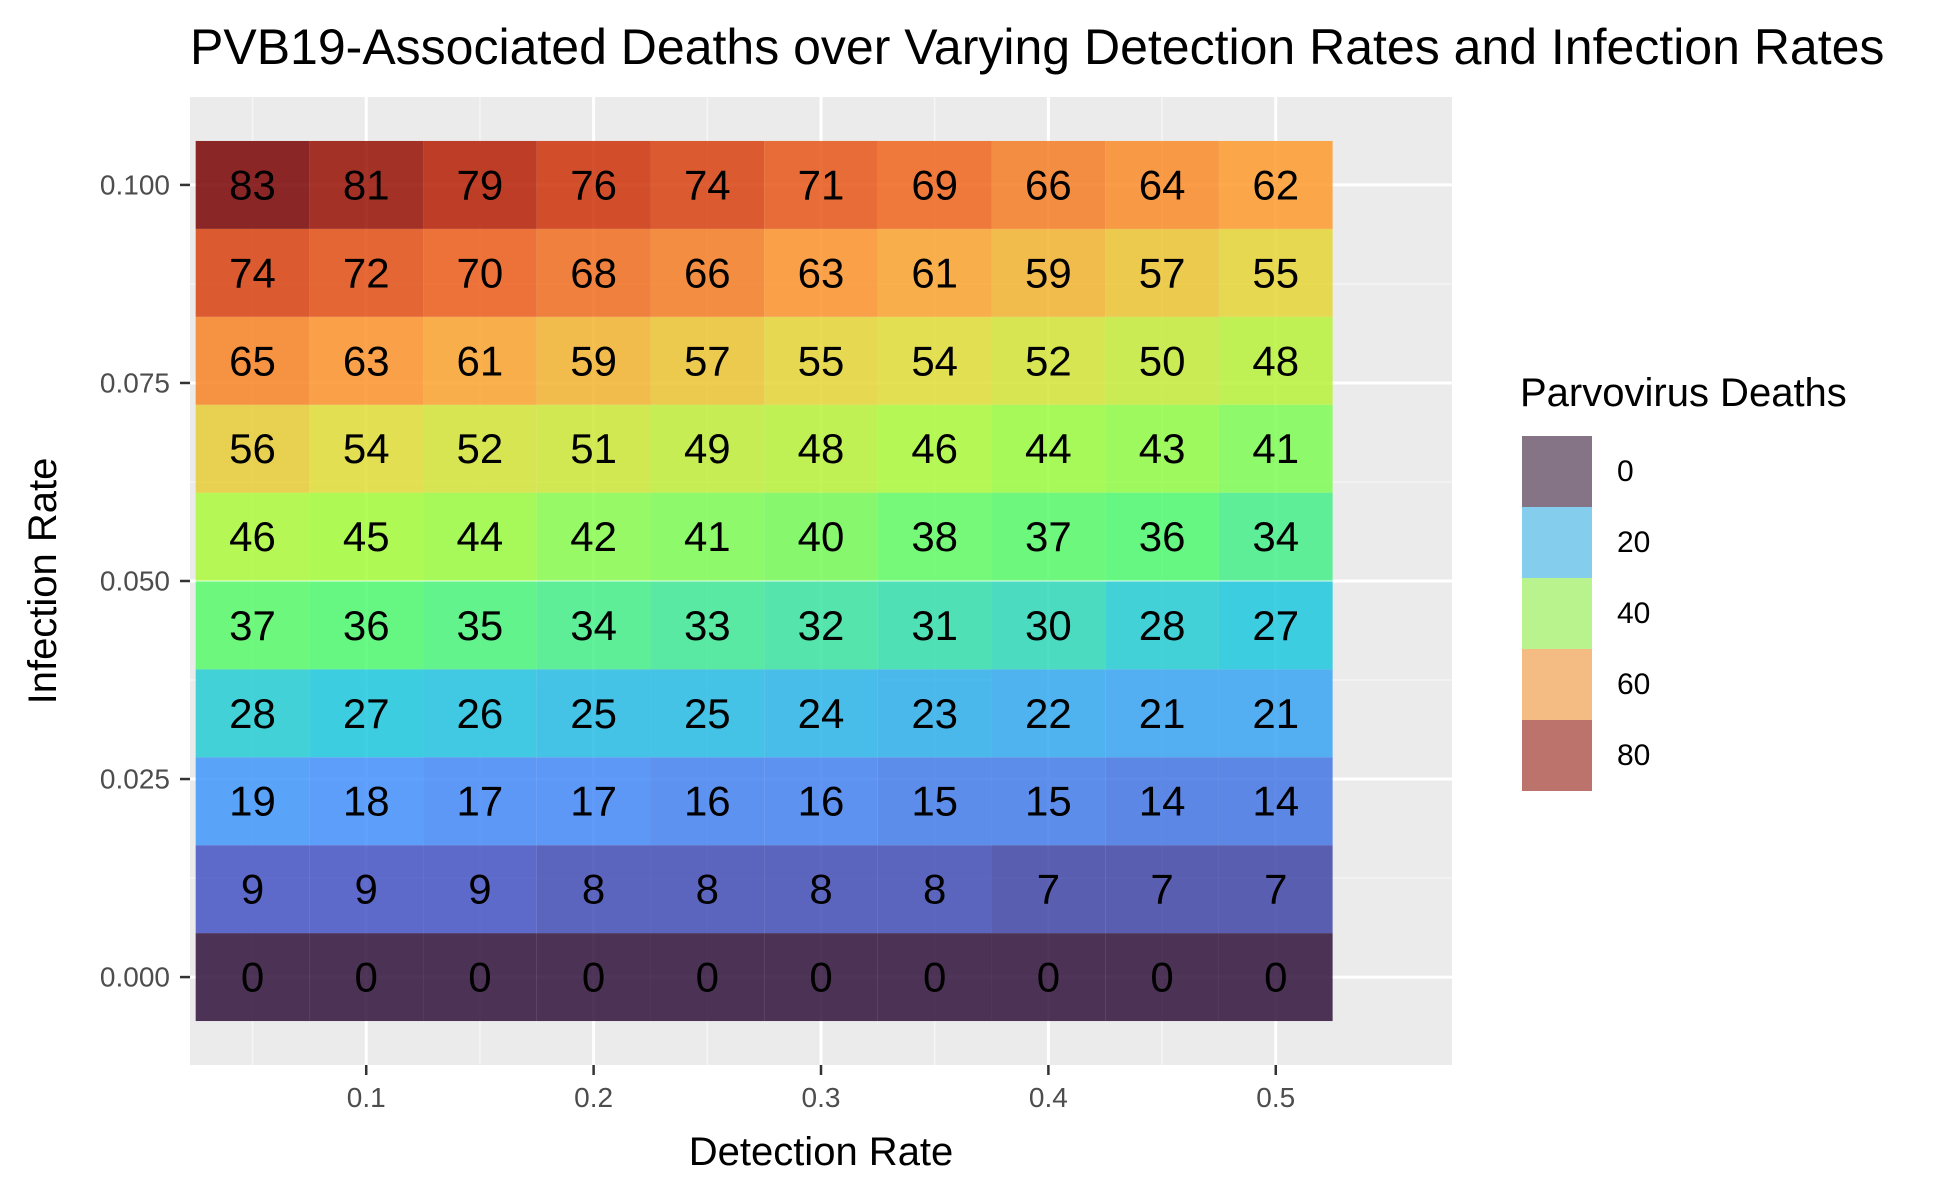 The width and height of the screenshot is (1940, 1199). I want to click on cell-value-label: 54, so click(366, 448).